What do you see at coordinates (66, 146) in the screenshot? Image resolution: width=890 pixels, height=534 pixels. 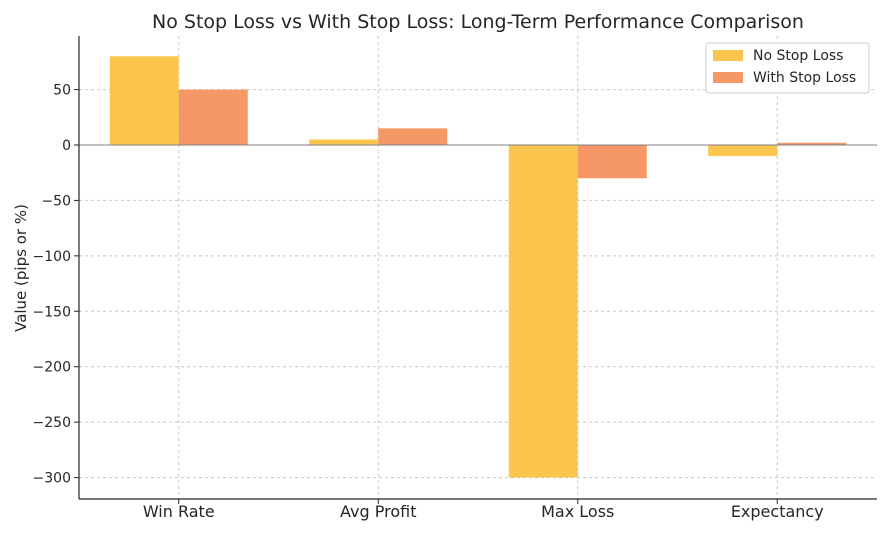 I see `y-tick-label: 0` at bounding box center [66, 146].